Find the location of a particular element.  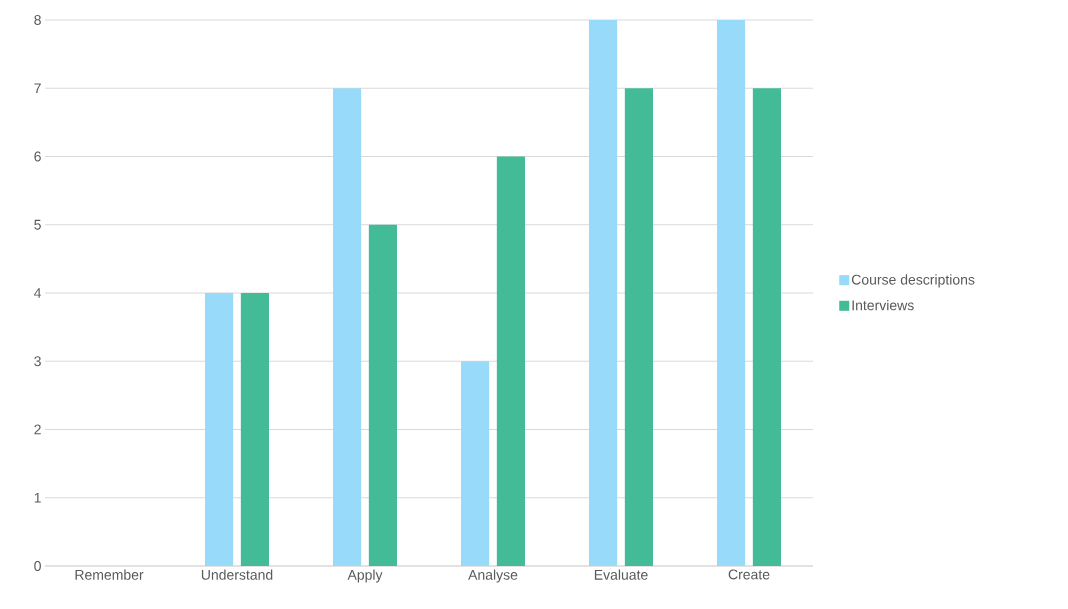

x-tick-label: Evaluate is located at coordinates (621, 574).